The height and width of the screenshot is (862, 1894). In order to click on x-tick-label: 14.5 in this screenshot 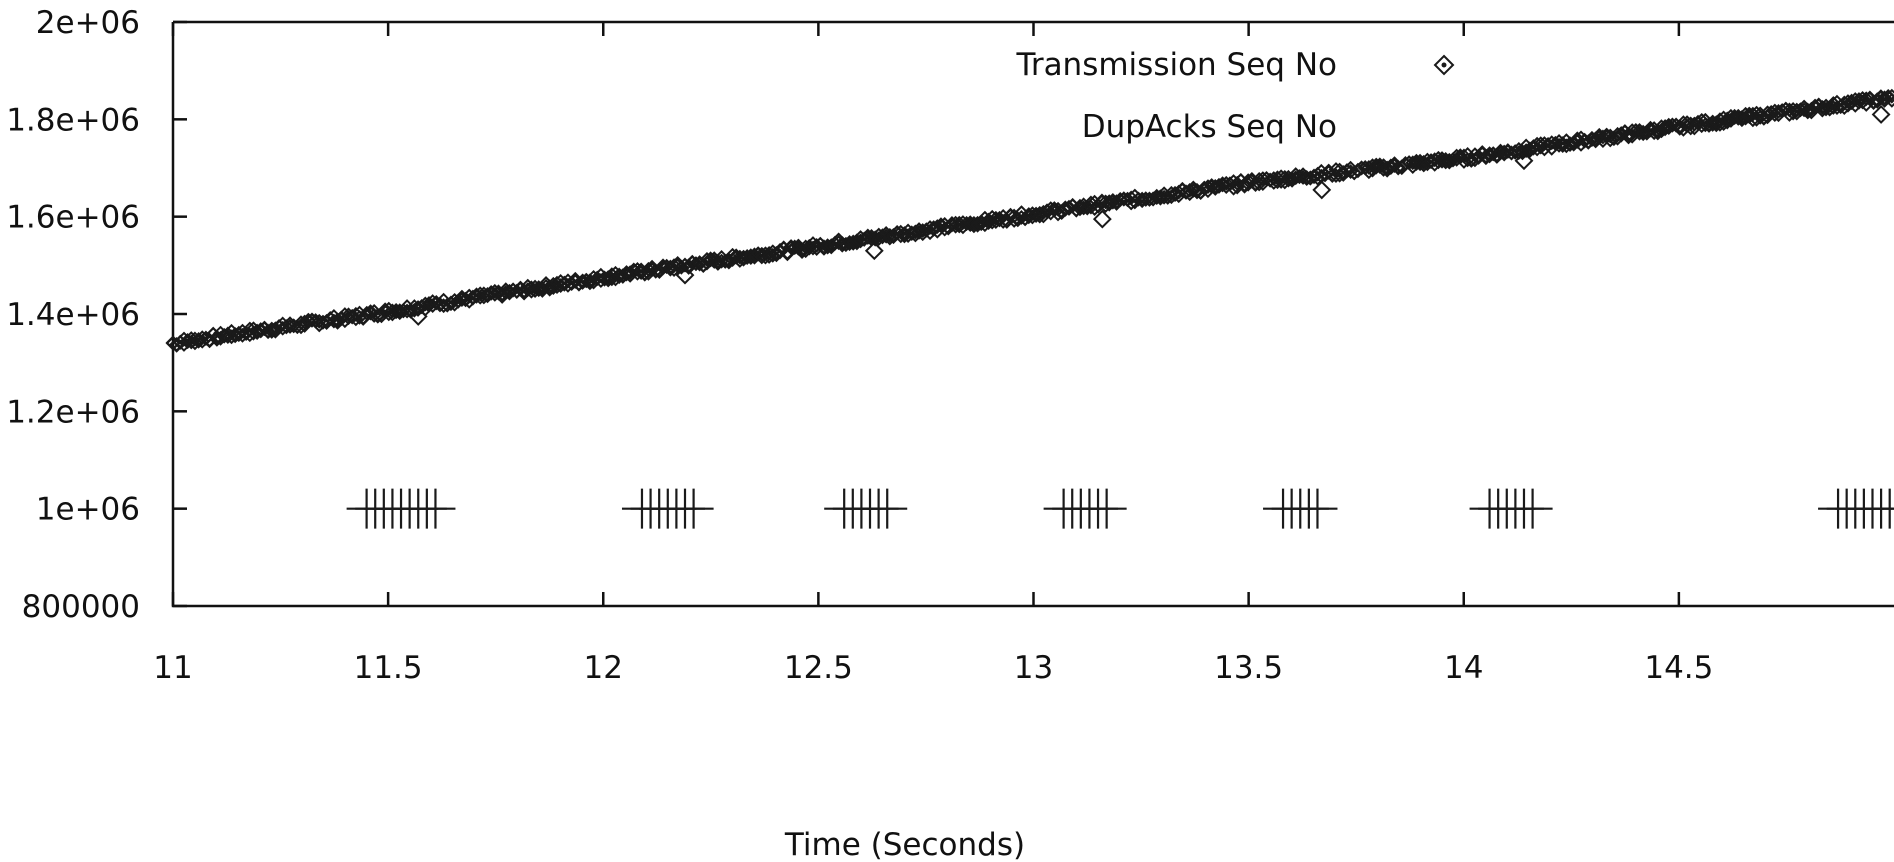, I will do `click(1678, 668)`.